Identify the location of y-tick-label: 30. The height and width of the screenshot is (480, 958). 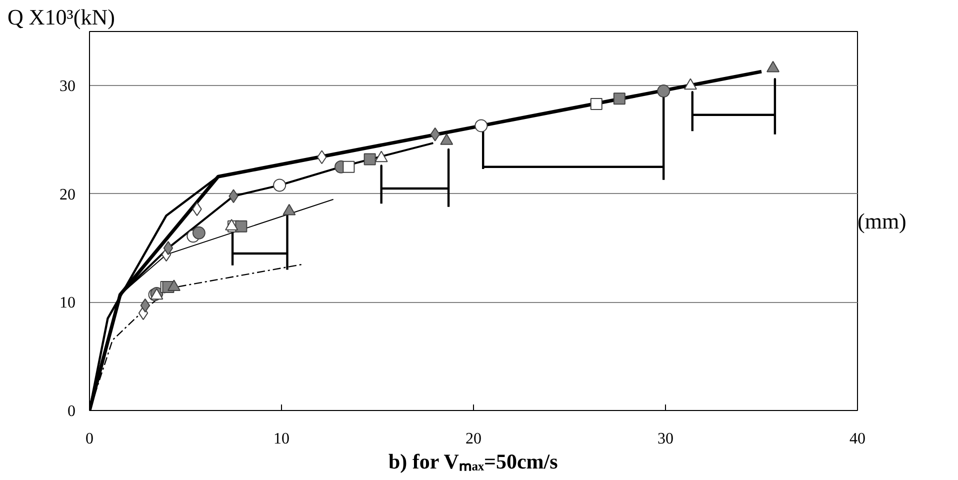
(68, 87).